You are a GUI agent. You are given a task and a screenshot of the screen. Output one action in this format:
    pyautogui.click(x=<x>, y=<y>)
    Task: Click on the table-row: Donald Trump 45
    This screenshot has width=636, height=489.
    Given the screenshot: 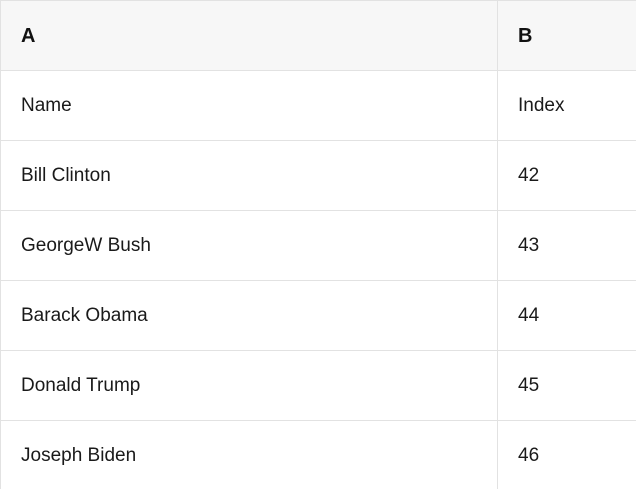 What is the action you would take?
    pyautogui.click(x=318, y=385)
    